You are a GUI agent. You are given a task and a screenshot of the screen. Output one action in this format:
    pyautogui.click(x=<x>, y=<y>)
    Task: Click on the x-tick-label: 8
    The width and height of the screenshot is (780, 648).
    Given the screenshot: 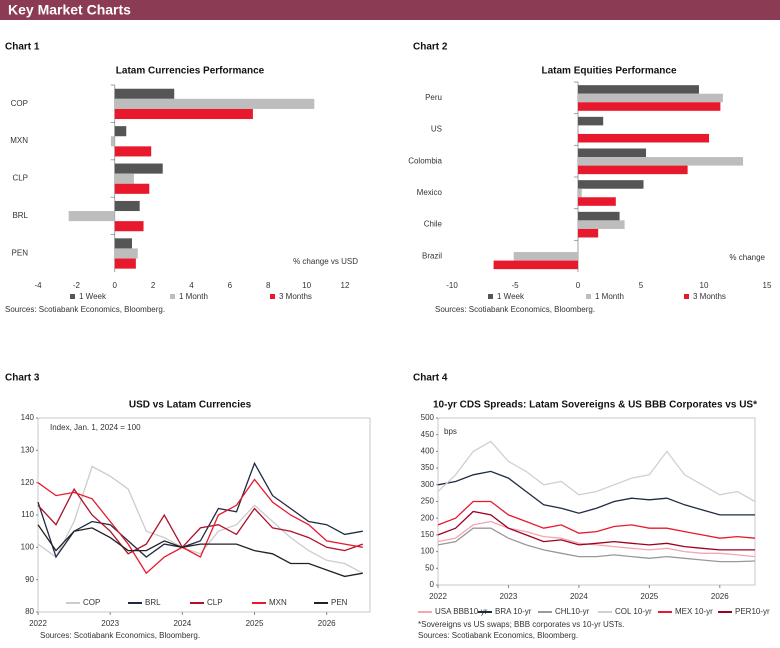 What is the action you would take?
    pyautogui.click(x=268, y=285)
    